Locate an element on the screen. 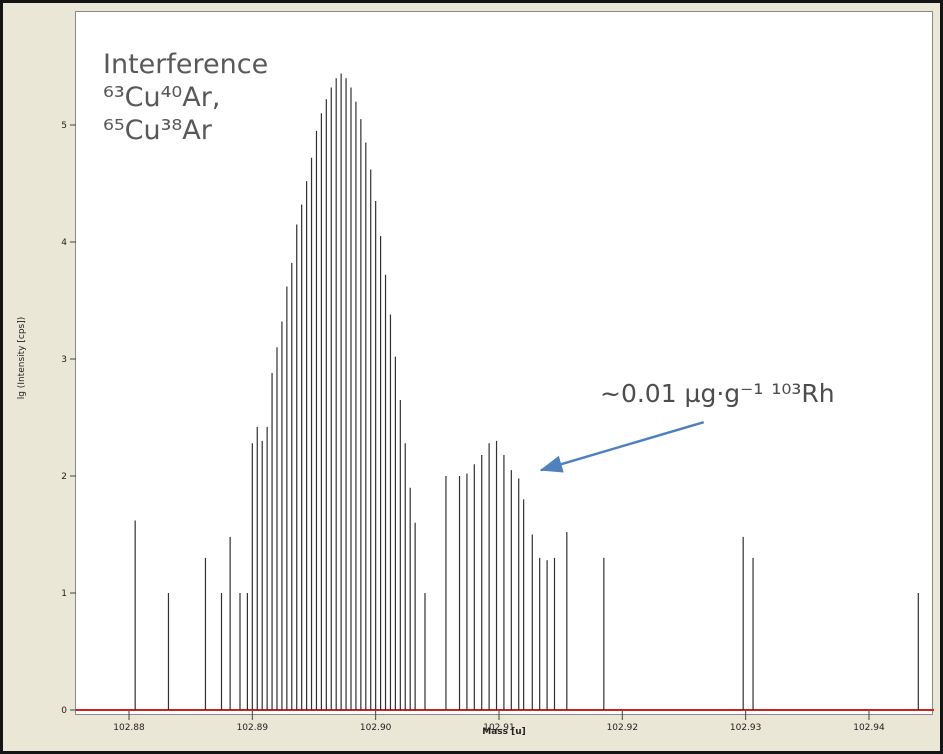 This screenshot has height=754, width=943. y-tick-label: 4 is located at coordinates (64, 243).